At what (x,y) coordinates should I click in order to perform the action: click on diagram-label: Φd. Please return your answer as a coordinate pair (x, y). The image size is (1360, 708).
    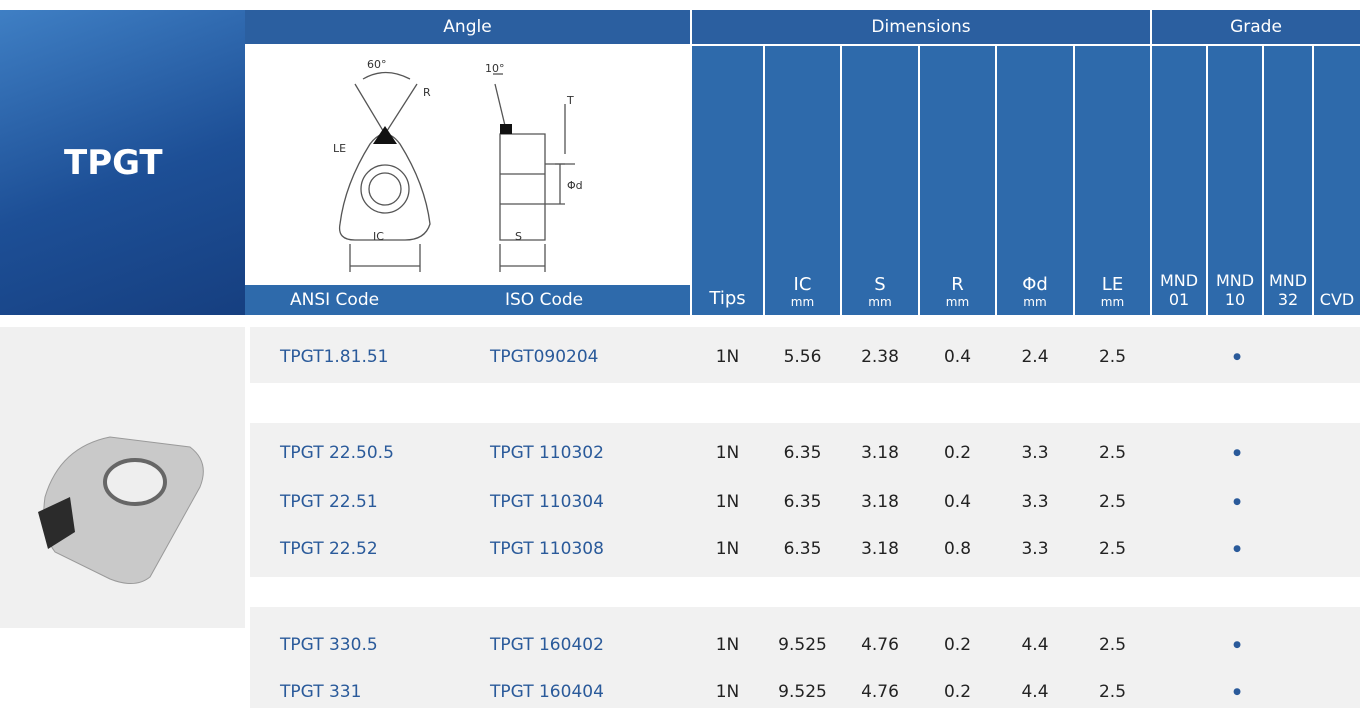
    Looking at the image, I should click on (575, 185).